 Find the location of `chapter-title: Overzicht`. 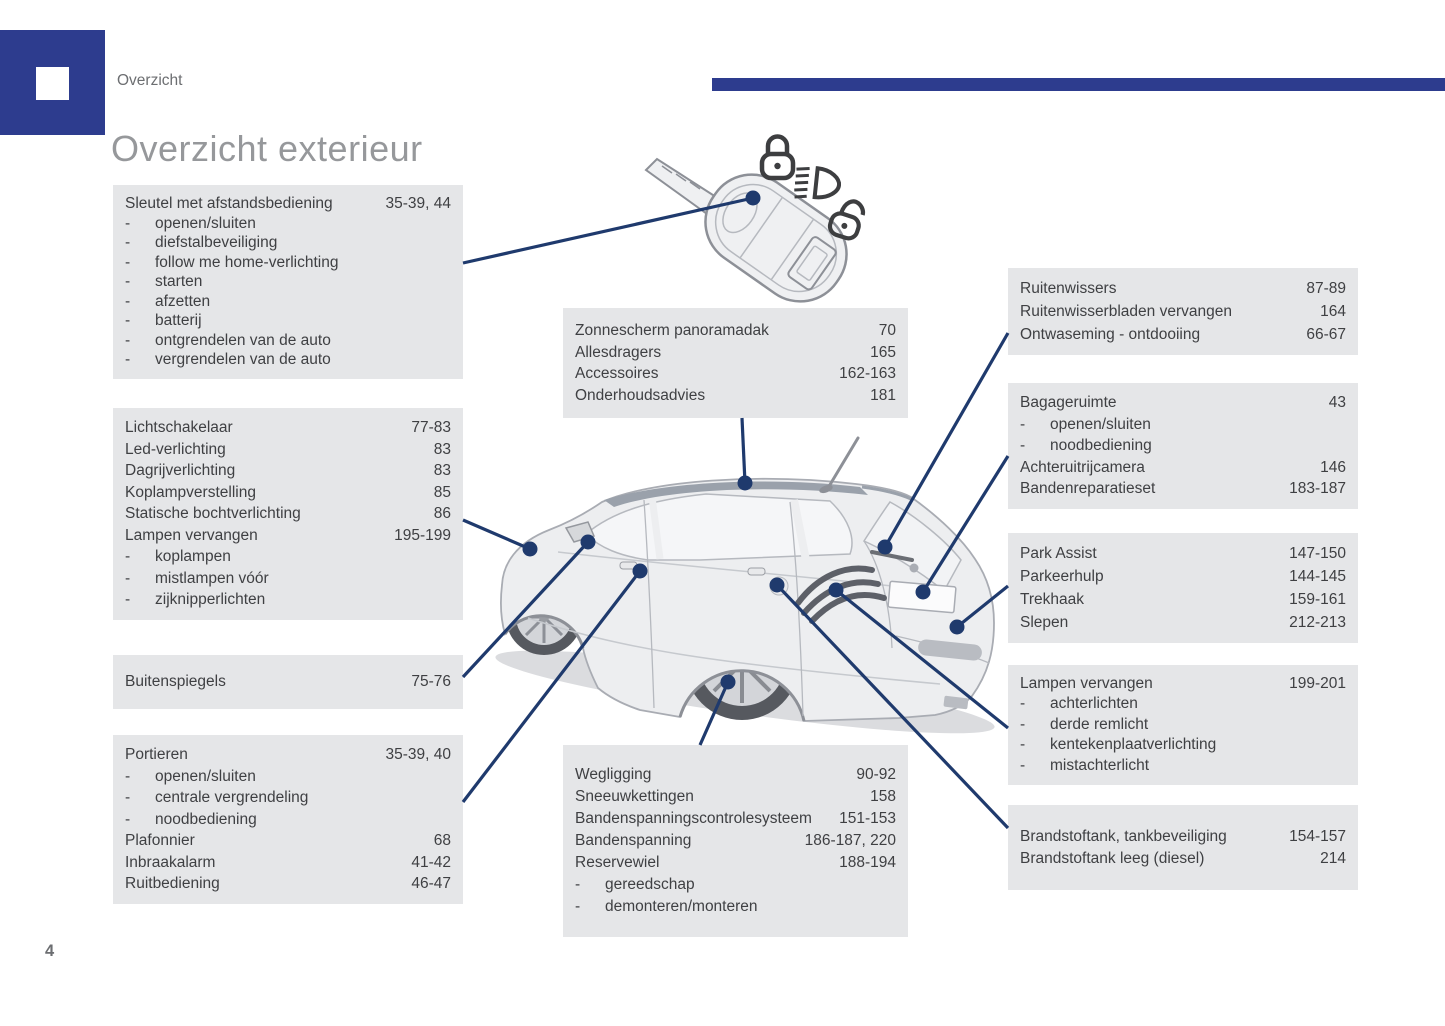

chapter-title: Overzicht is located at coordinates (150, 80).